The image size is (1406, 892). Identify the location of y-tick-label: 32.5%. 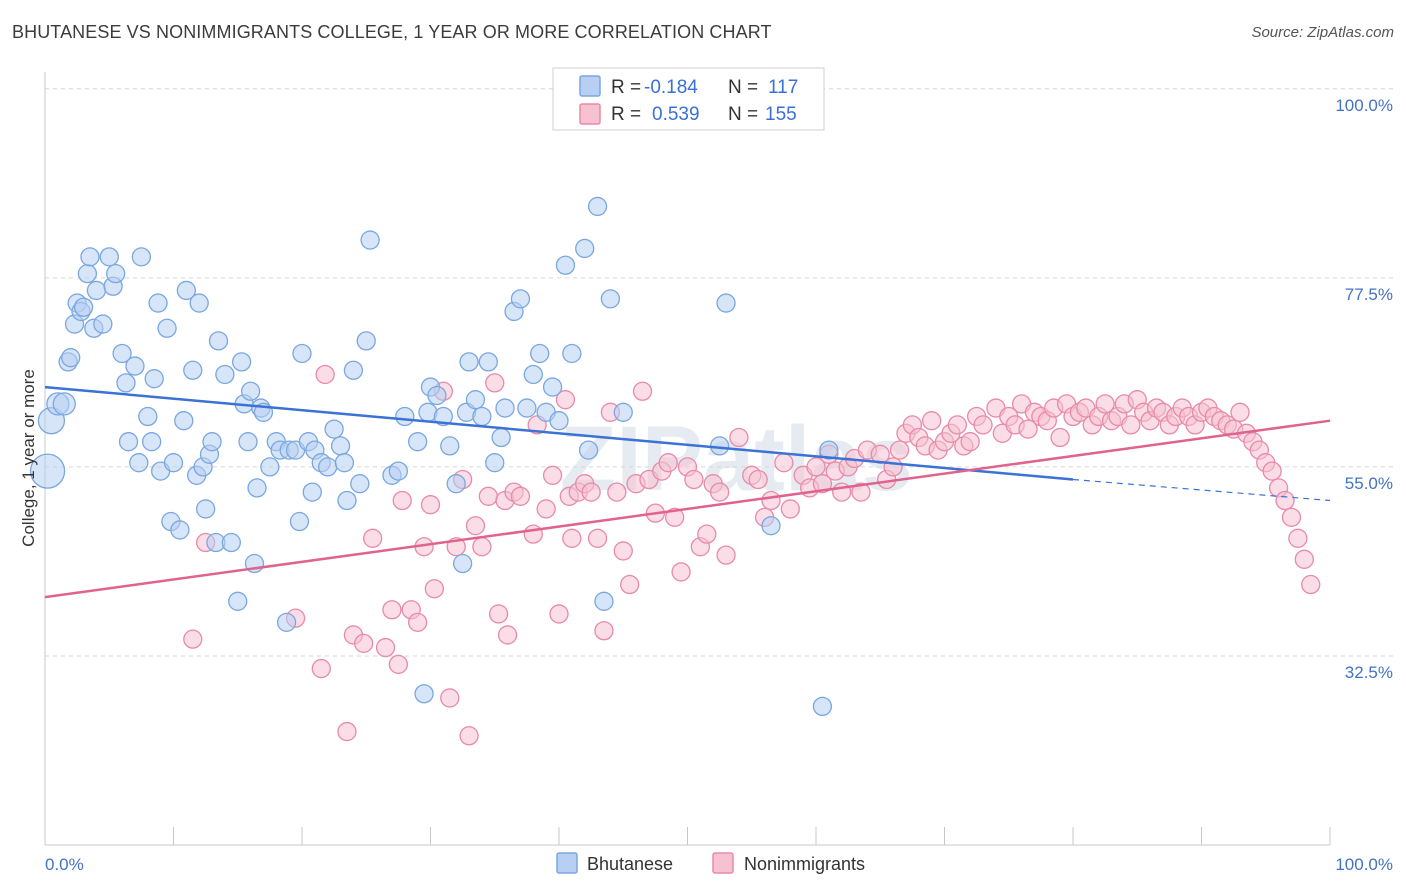
(1369, 672).